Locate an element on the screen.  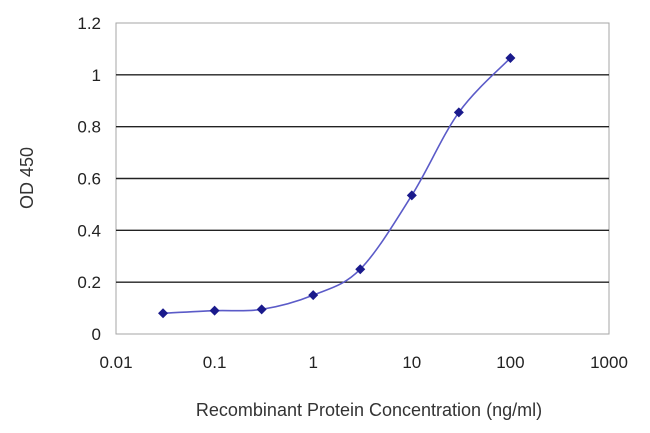
y-tick-label: 1 is located at coordinates (96, 75).